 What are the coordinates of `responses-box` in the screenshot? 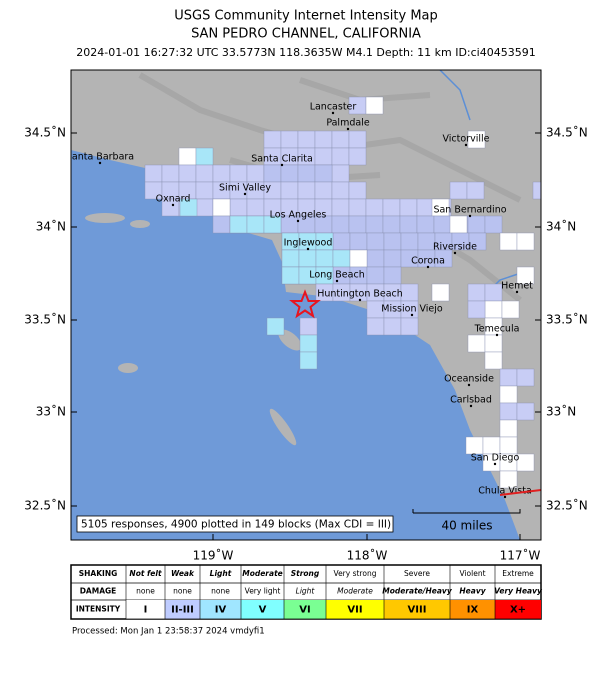 It's located at (235, 524).